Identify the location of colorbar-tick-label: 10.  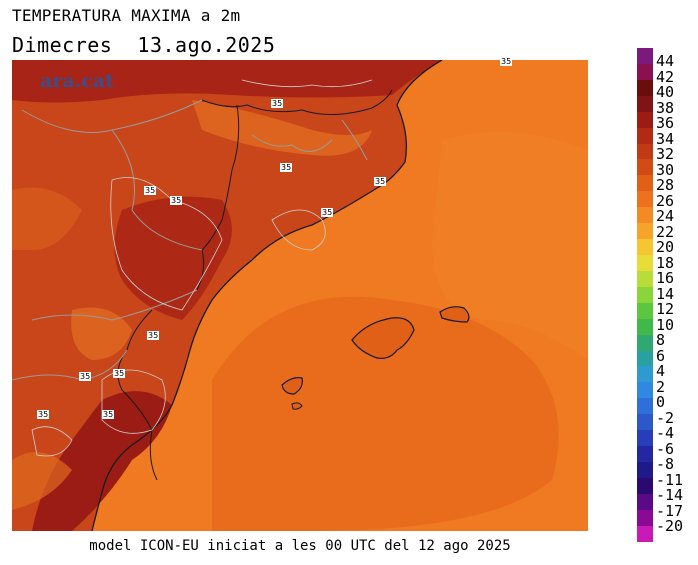
(665, 324).